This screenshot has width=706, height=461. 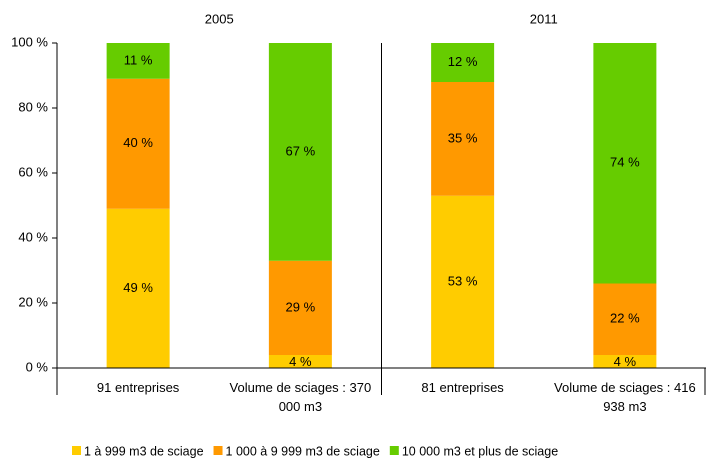 What do you see at coordinates (37, 366) in the screenshot?
I see `y-tick-label: 0 %` at bounding box center [37, 366].